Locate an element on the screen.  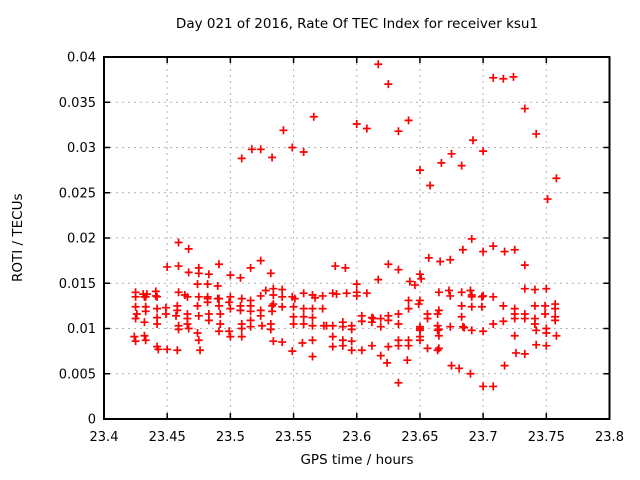
y-tick-labels: 0 0.005 0.01 0.015 0.02 0.025 0.03 0.035 0.04 is located at coordinates (77, 239).